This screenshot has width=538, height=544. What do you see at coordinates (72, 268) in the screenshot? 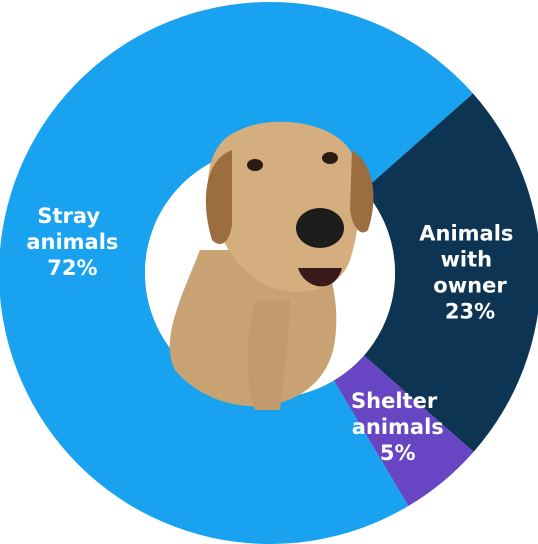
I see `value-label: 72%` at bounding box center [72, 268].